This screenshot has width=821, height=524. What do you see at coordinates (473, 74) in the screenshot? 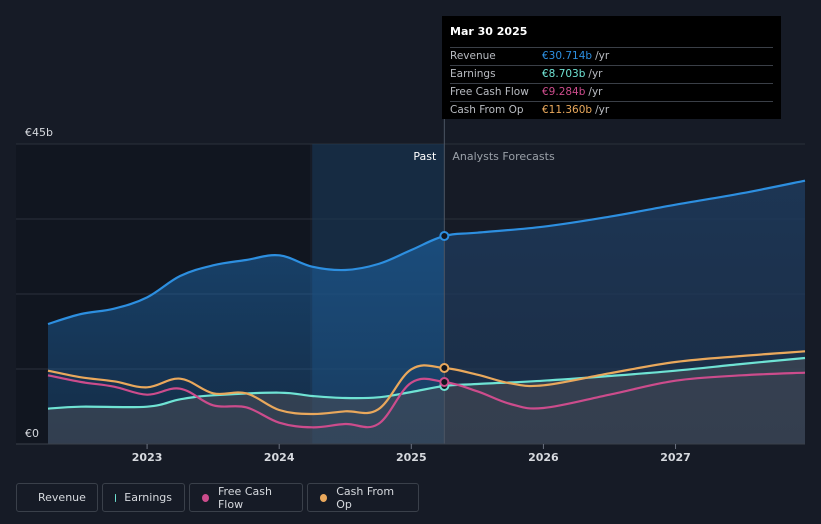
I see `tooltip-label: Earnings` at bounding box center [473, 74].